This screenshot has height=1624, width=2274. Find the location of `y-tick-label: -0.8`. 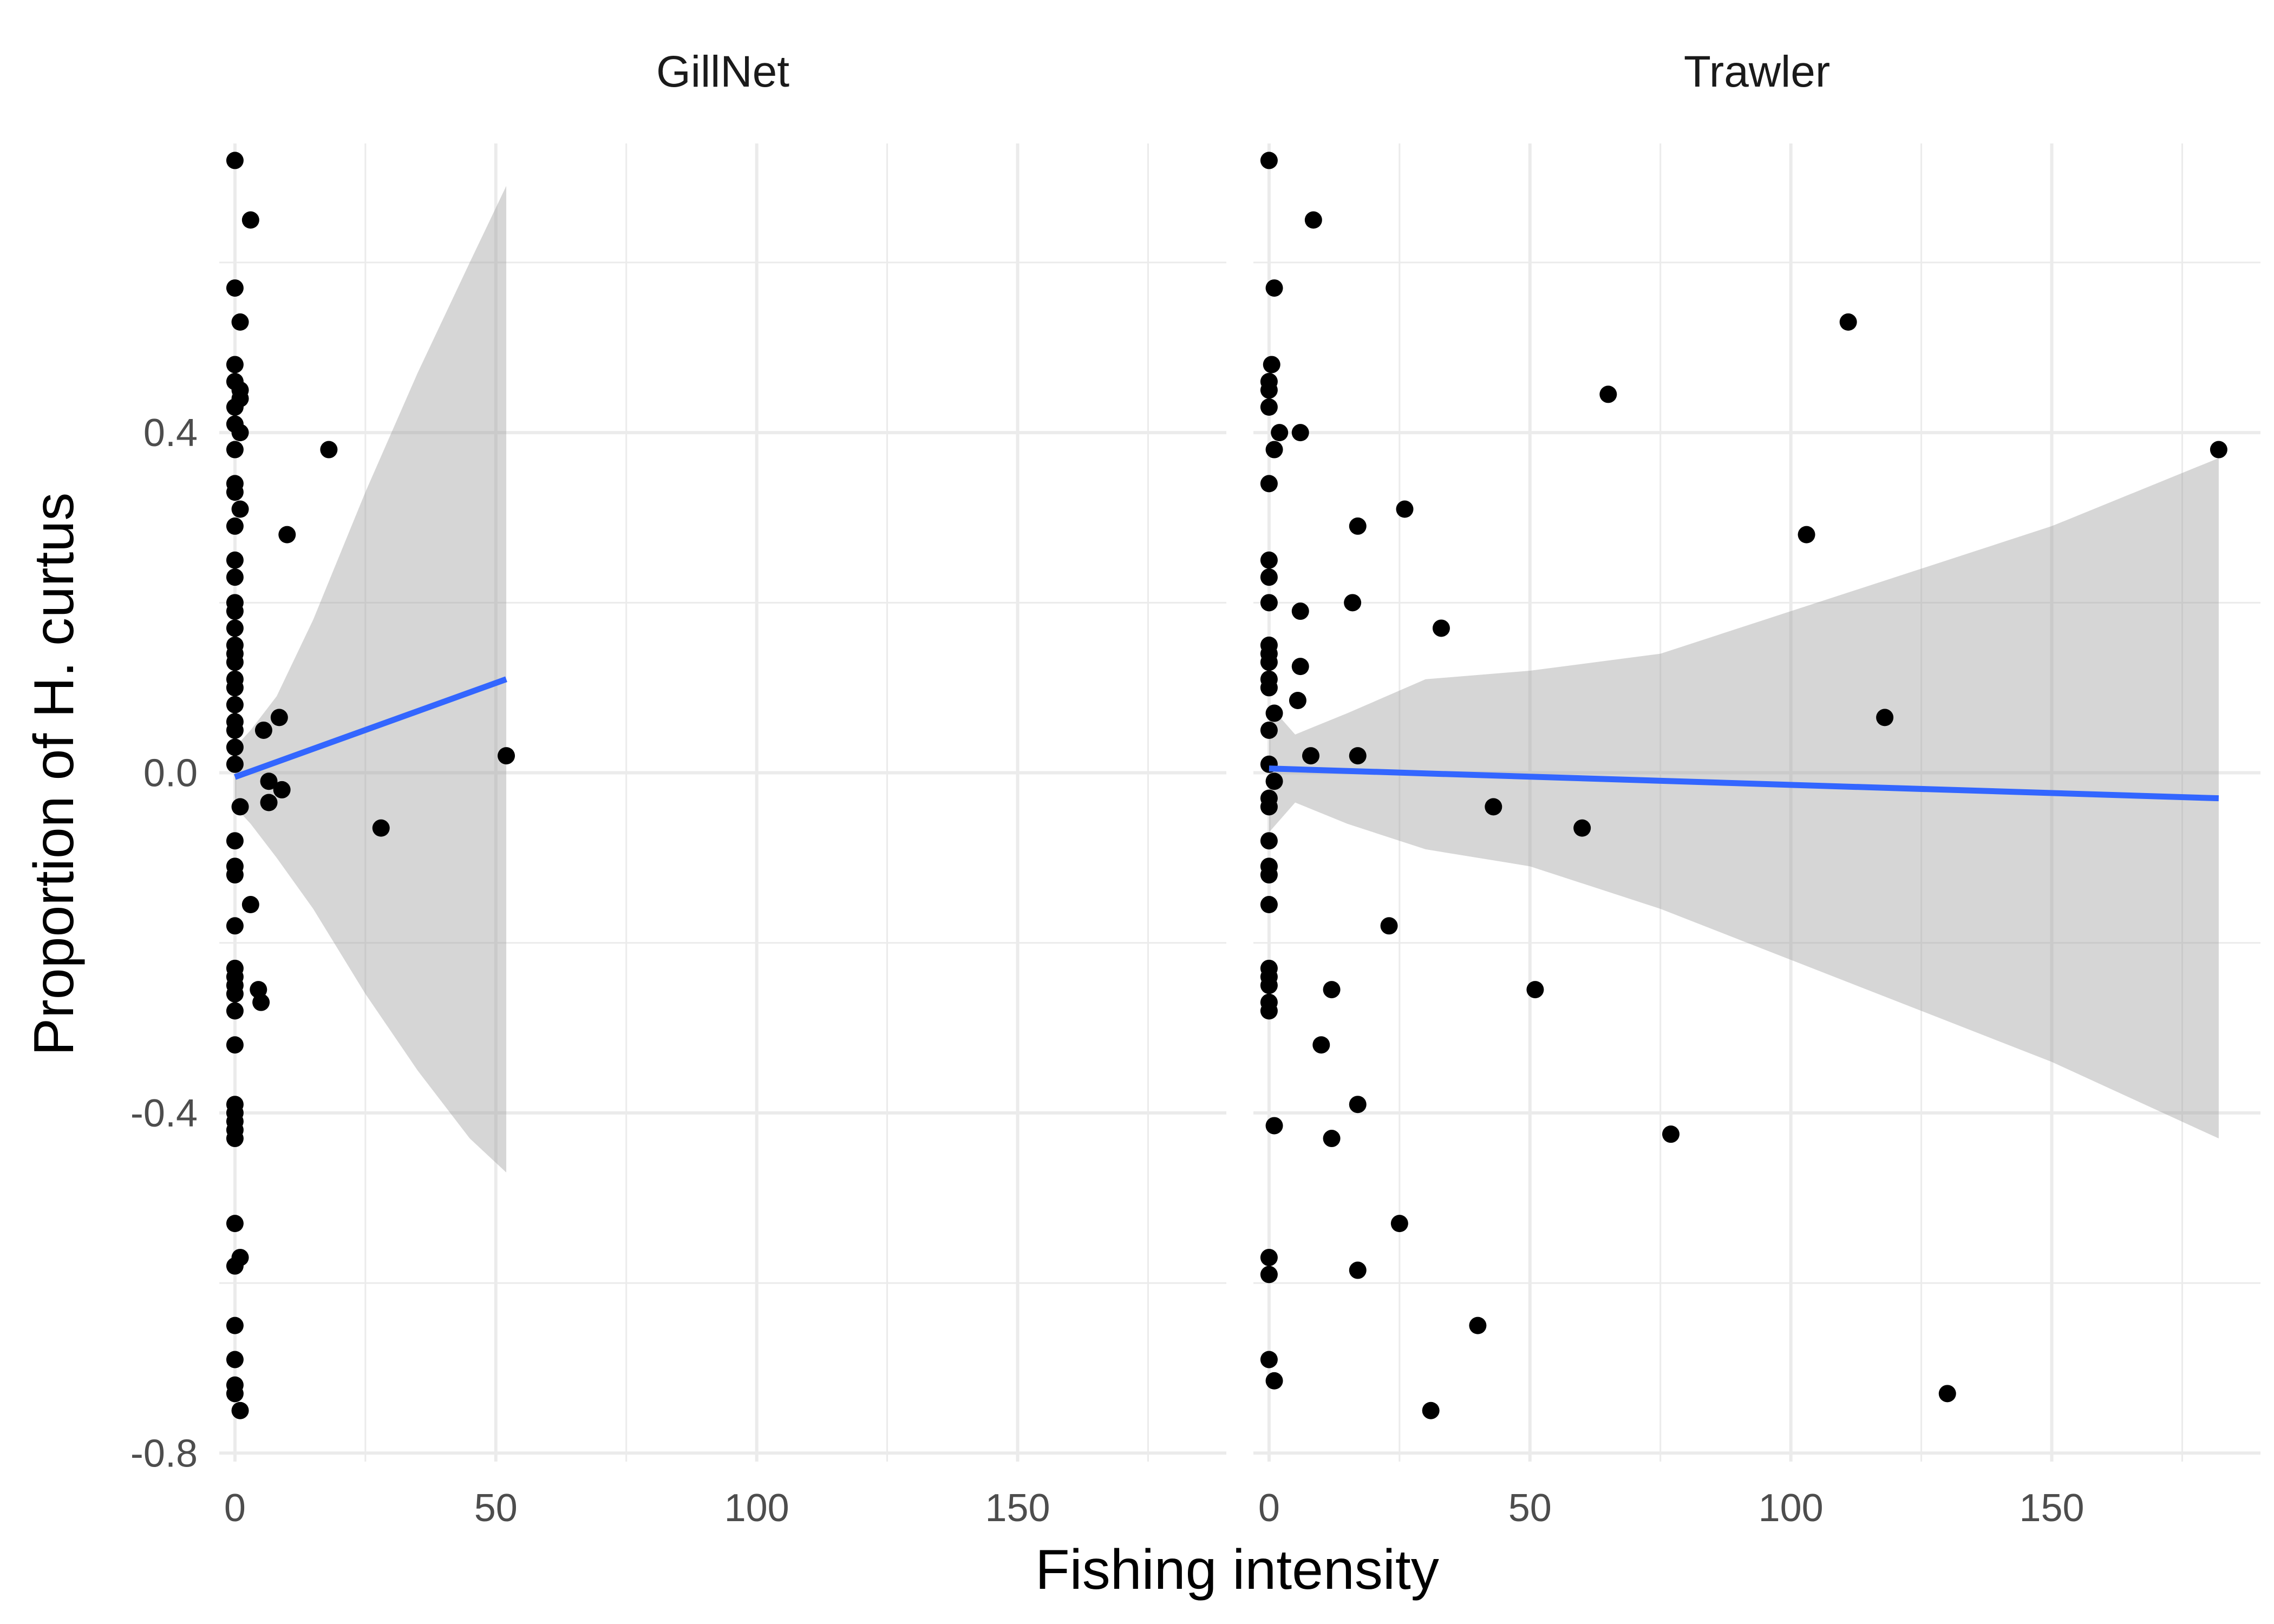

y-tick-label: -0.8 is located at coordinates (164, 1453).